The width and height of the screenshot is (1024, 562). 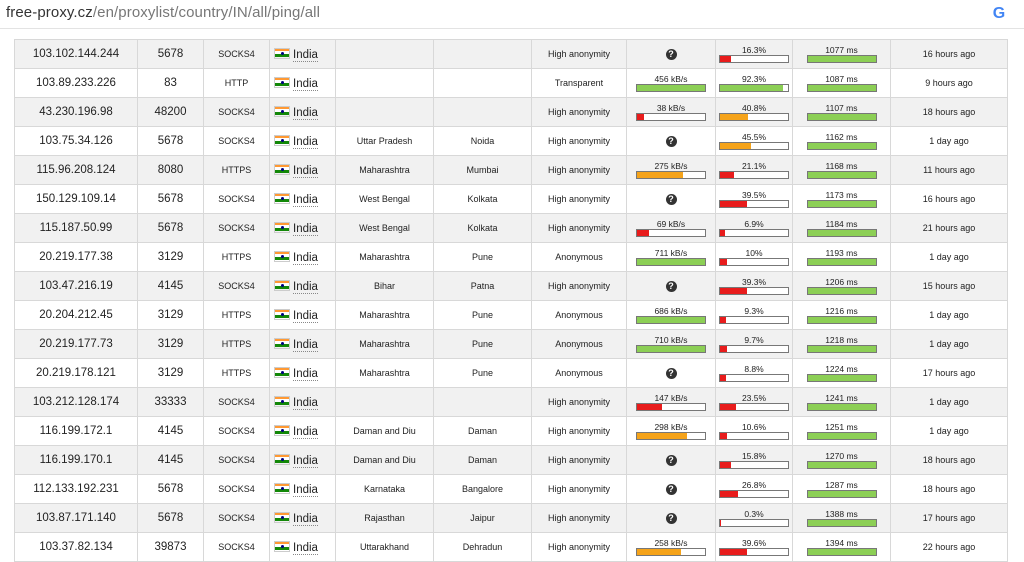 I want to click on speed-value: 686 kB/s, so click(x=671, y=311).